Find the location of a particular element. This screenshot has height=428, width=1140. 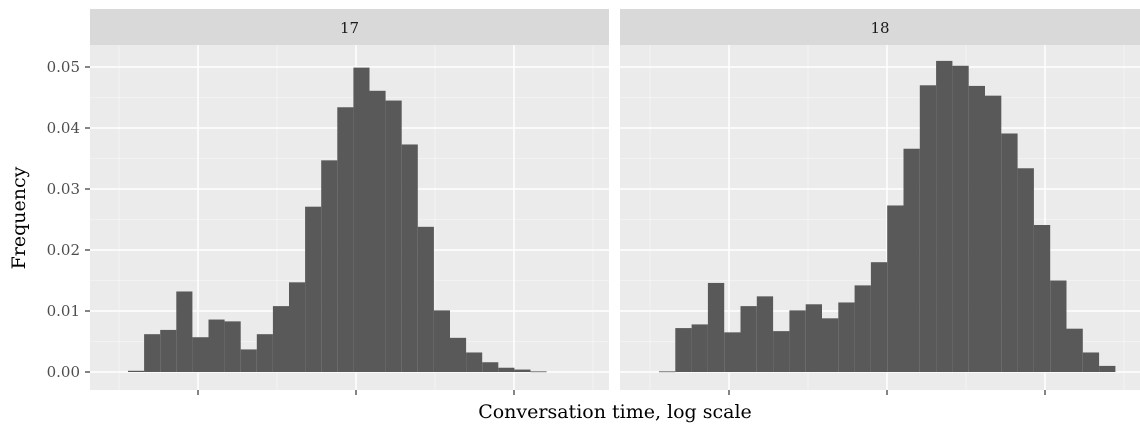

y-tick-label: 0.00 is located at coordinates (63, 372).